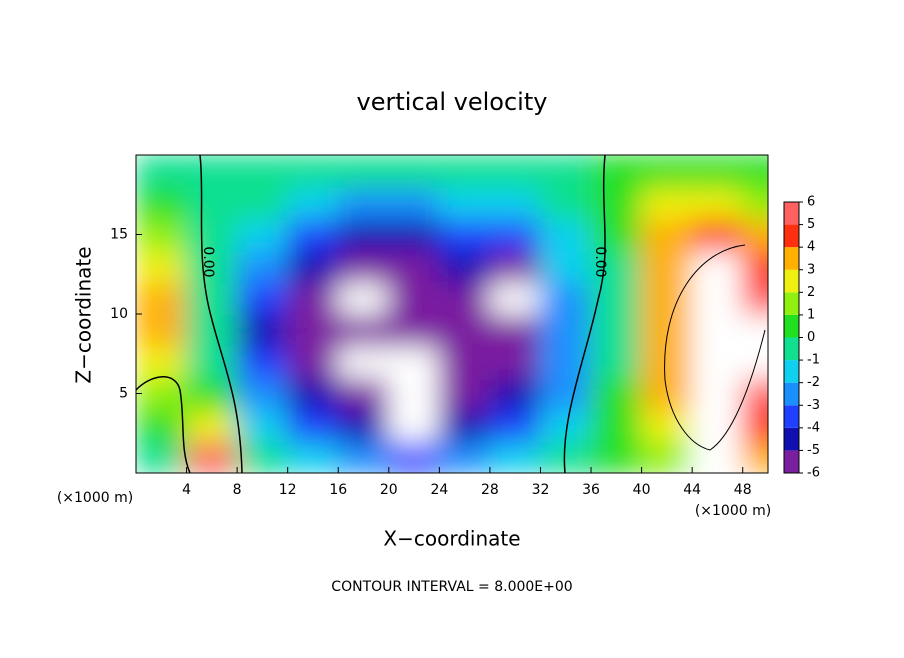 The width and height of the screenshot is (904, 658). What do you see at coordinates (811, 337) in the screenshot?
I see `colorbar-tick-label: 0` at bounding box center [811, 337].